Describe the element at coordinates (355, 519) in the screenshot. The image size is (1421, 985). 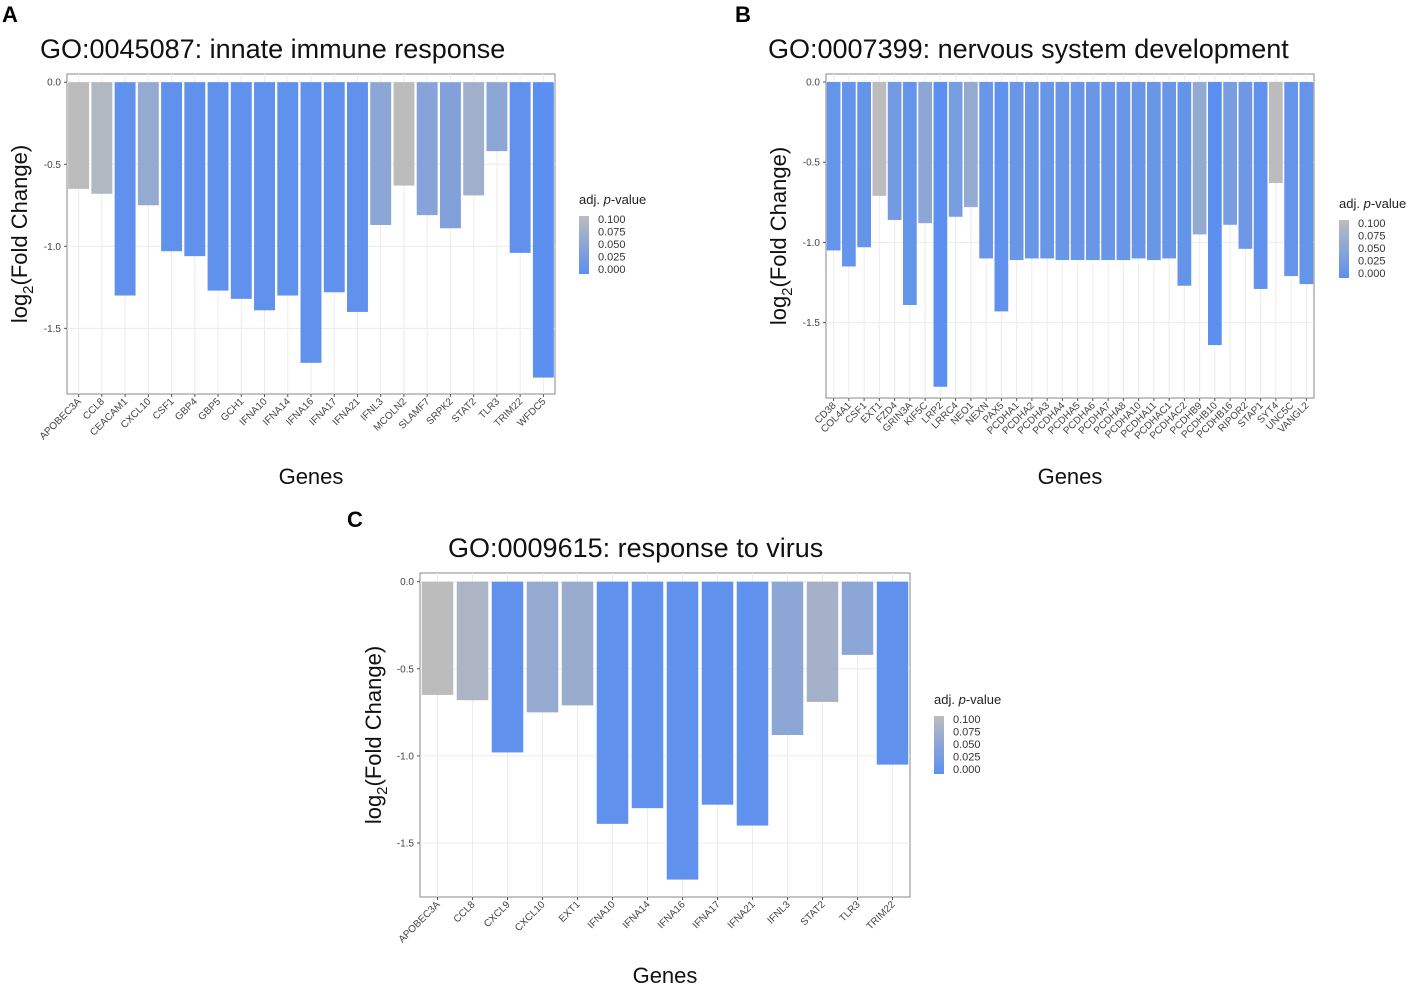
I see `panel-letter: C` at that location.